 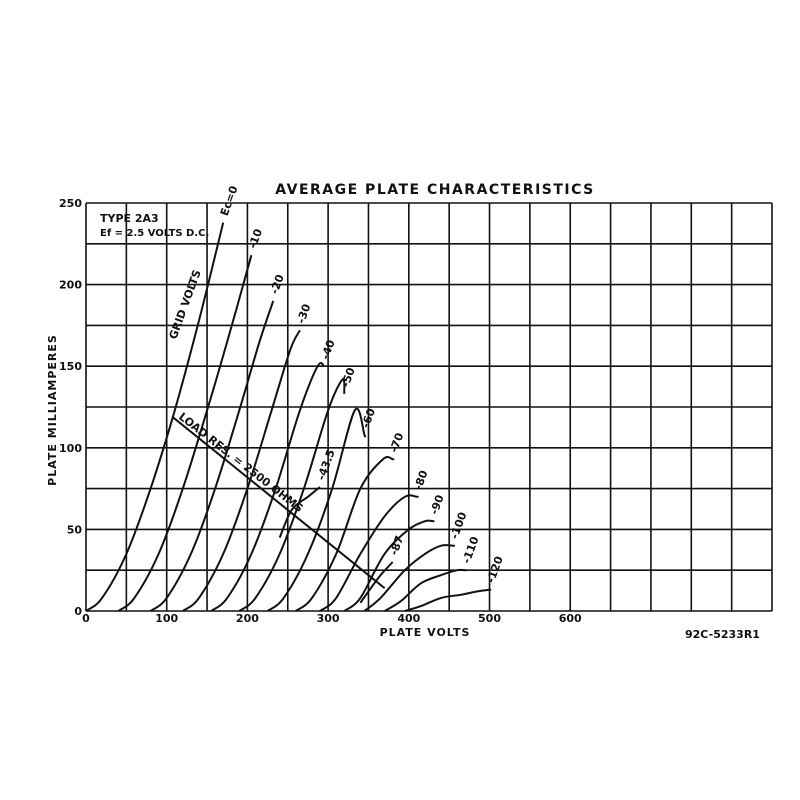 What do you see at coordinates (86, 618) in the screenshot?
I see `x-tick-label: 0` at bounding box center [86, 618].